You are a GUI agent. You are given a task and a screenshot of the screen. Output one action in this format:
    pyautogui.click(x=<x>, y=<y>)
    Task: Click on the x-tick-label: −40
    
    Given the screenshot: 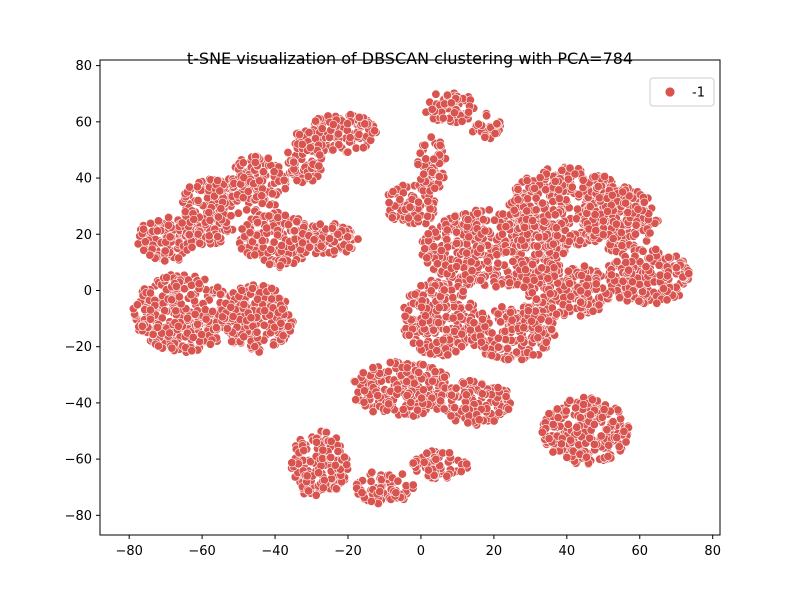 What is the action you would take?
    pyautogui.click(x=274, y=551)
    